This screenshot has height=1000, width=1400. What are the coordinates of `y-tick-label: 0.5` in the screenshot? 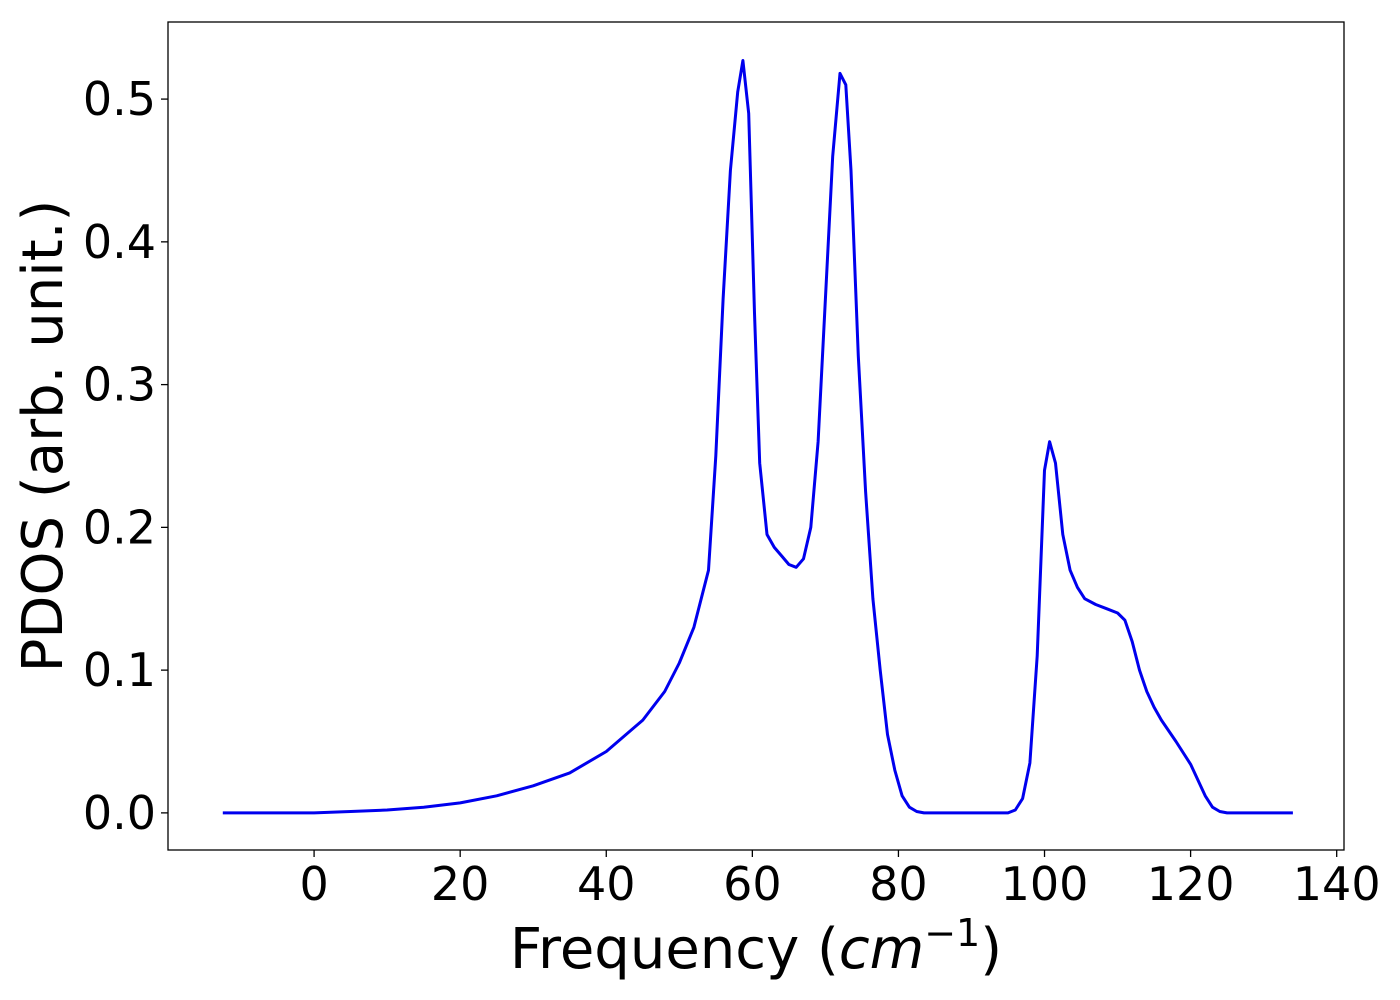 It's located at (119, 99).